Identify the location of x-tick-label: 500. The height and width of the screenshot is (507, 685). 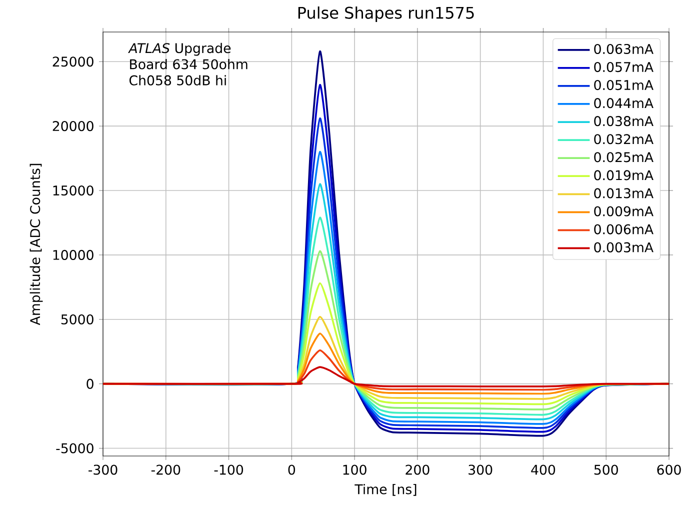
(606, 469).